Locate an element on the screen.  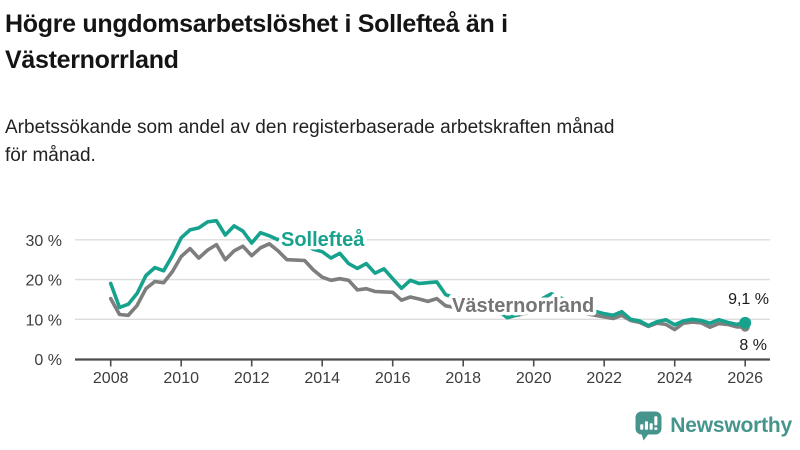
y-axis-label-10: 10 % is located at coordinates (44, 320).